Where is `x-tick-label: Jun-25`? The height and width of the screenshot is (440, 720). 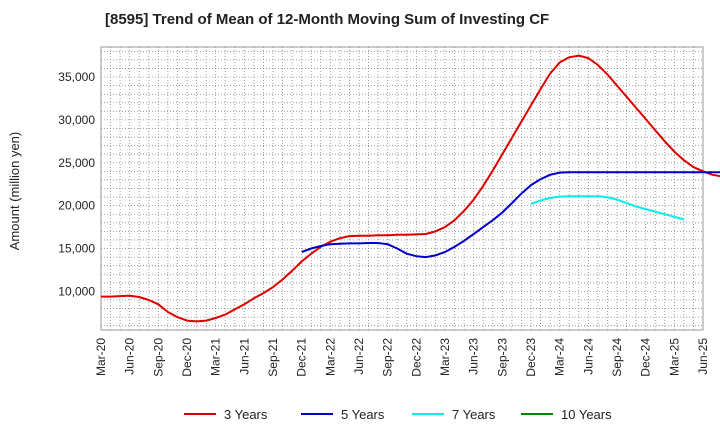 x-tick-label: Jun-25 is located at coordinates (703, 356).